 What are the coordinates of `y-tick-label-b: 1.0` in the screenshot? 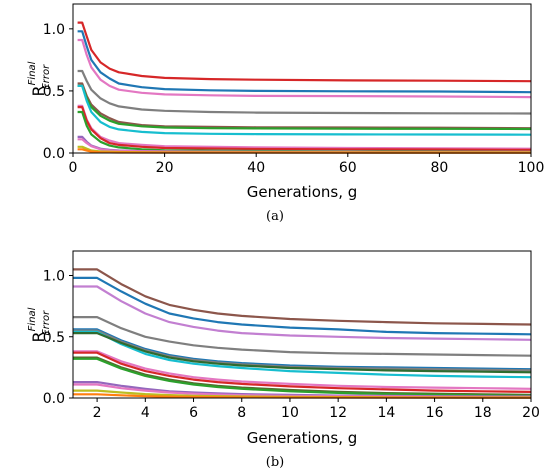 It's located at (54, 277).